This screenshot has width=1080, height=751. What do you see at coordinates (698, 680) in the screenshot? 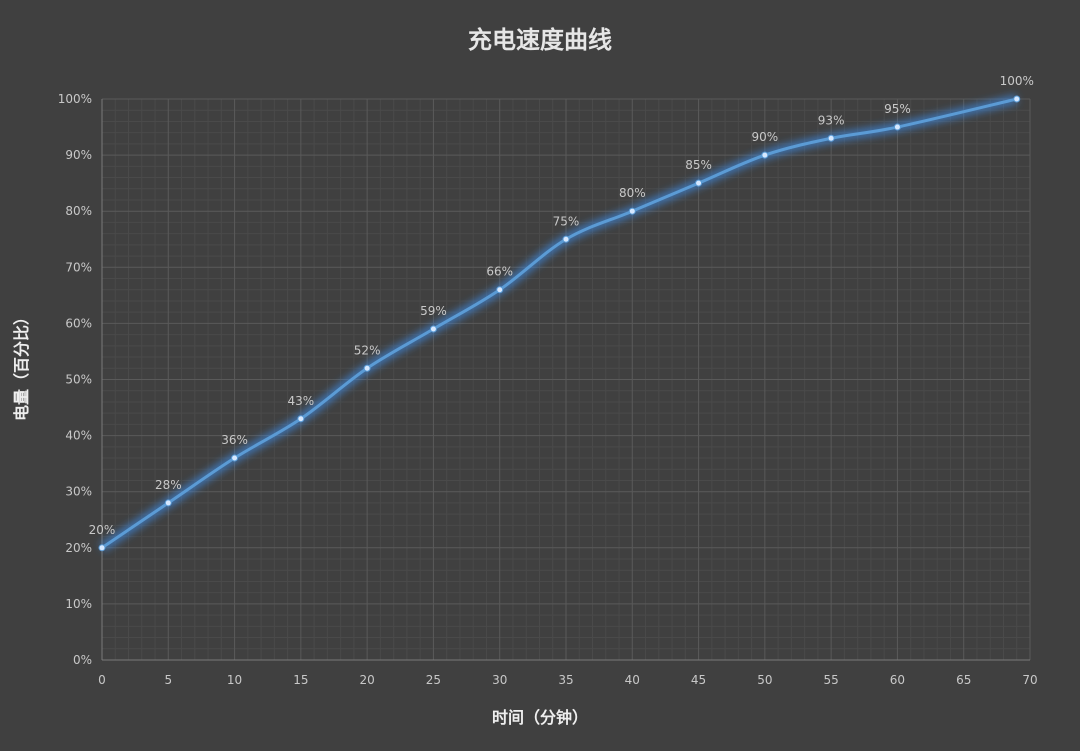
I see `x-tick-label: 45` at bounding box center [698, 680].